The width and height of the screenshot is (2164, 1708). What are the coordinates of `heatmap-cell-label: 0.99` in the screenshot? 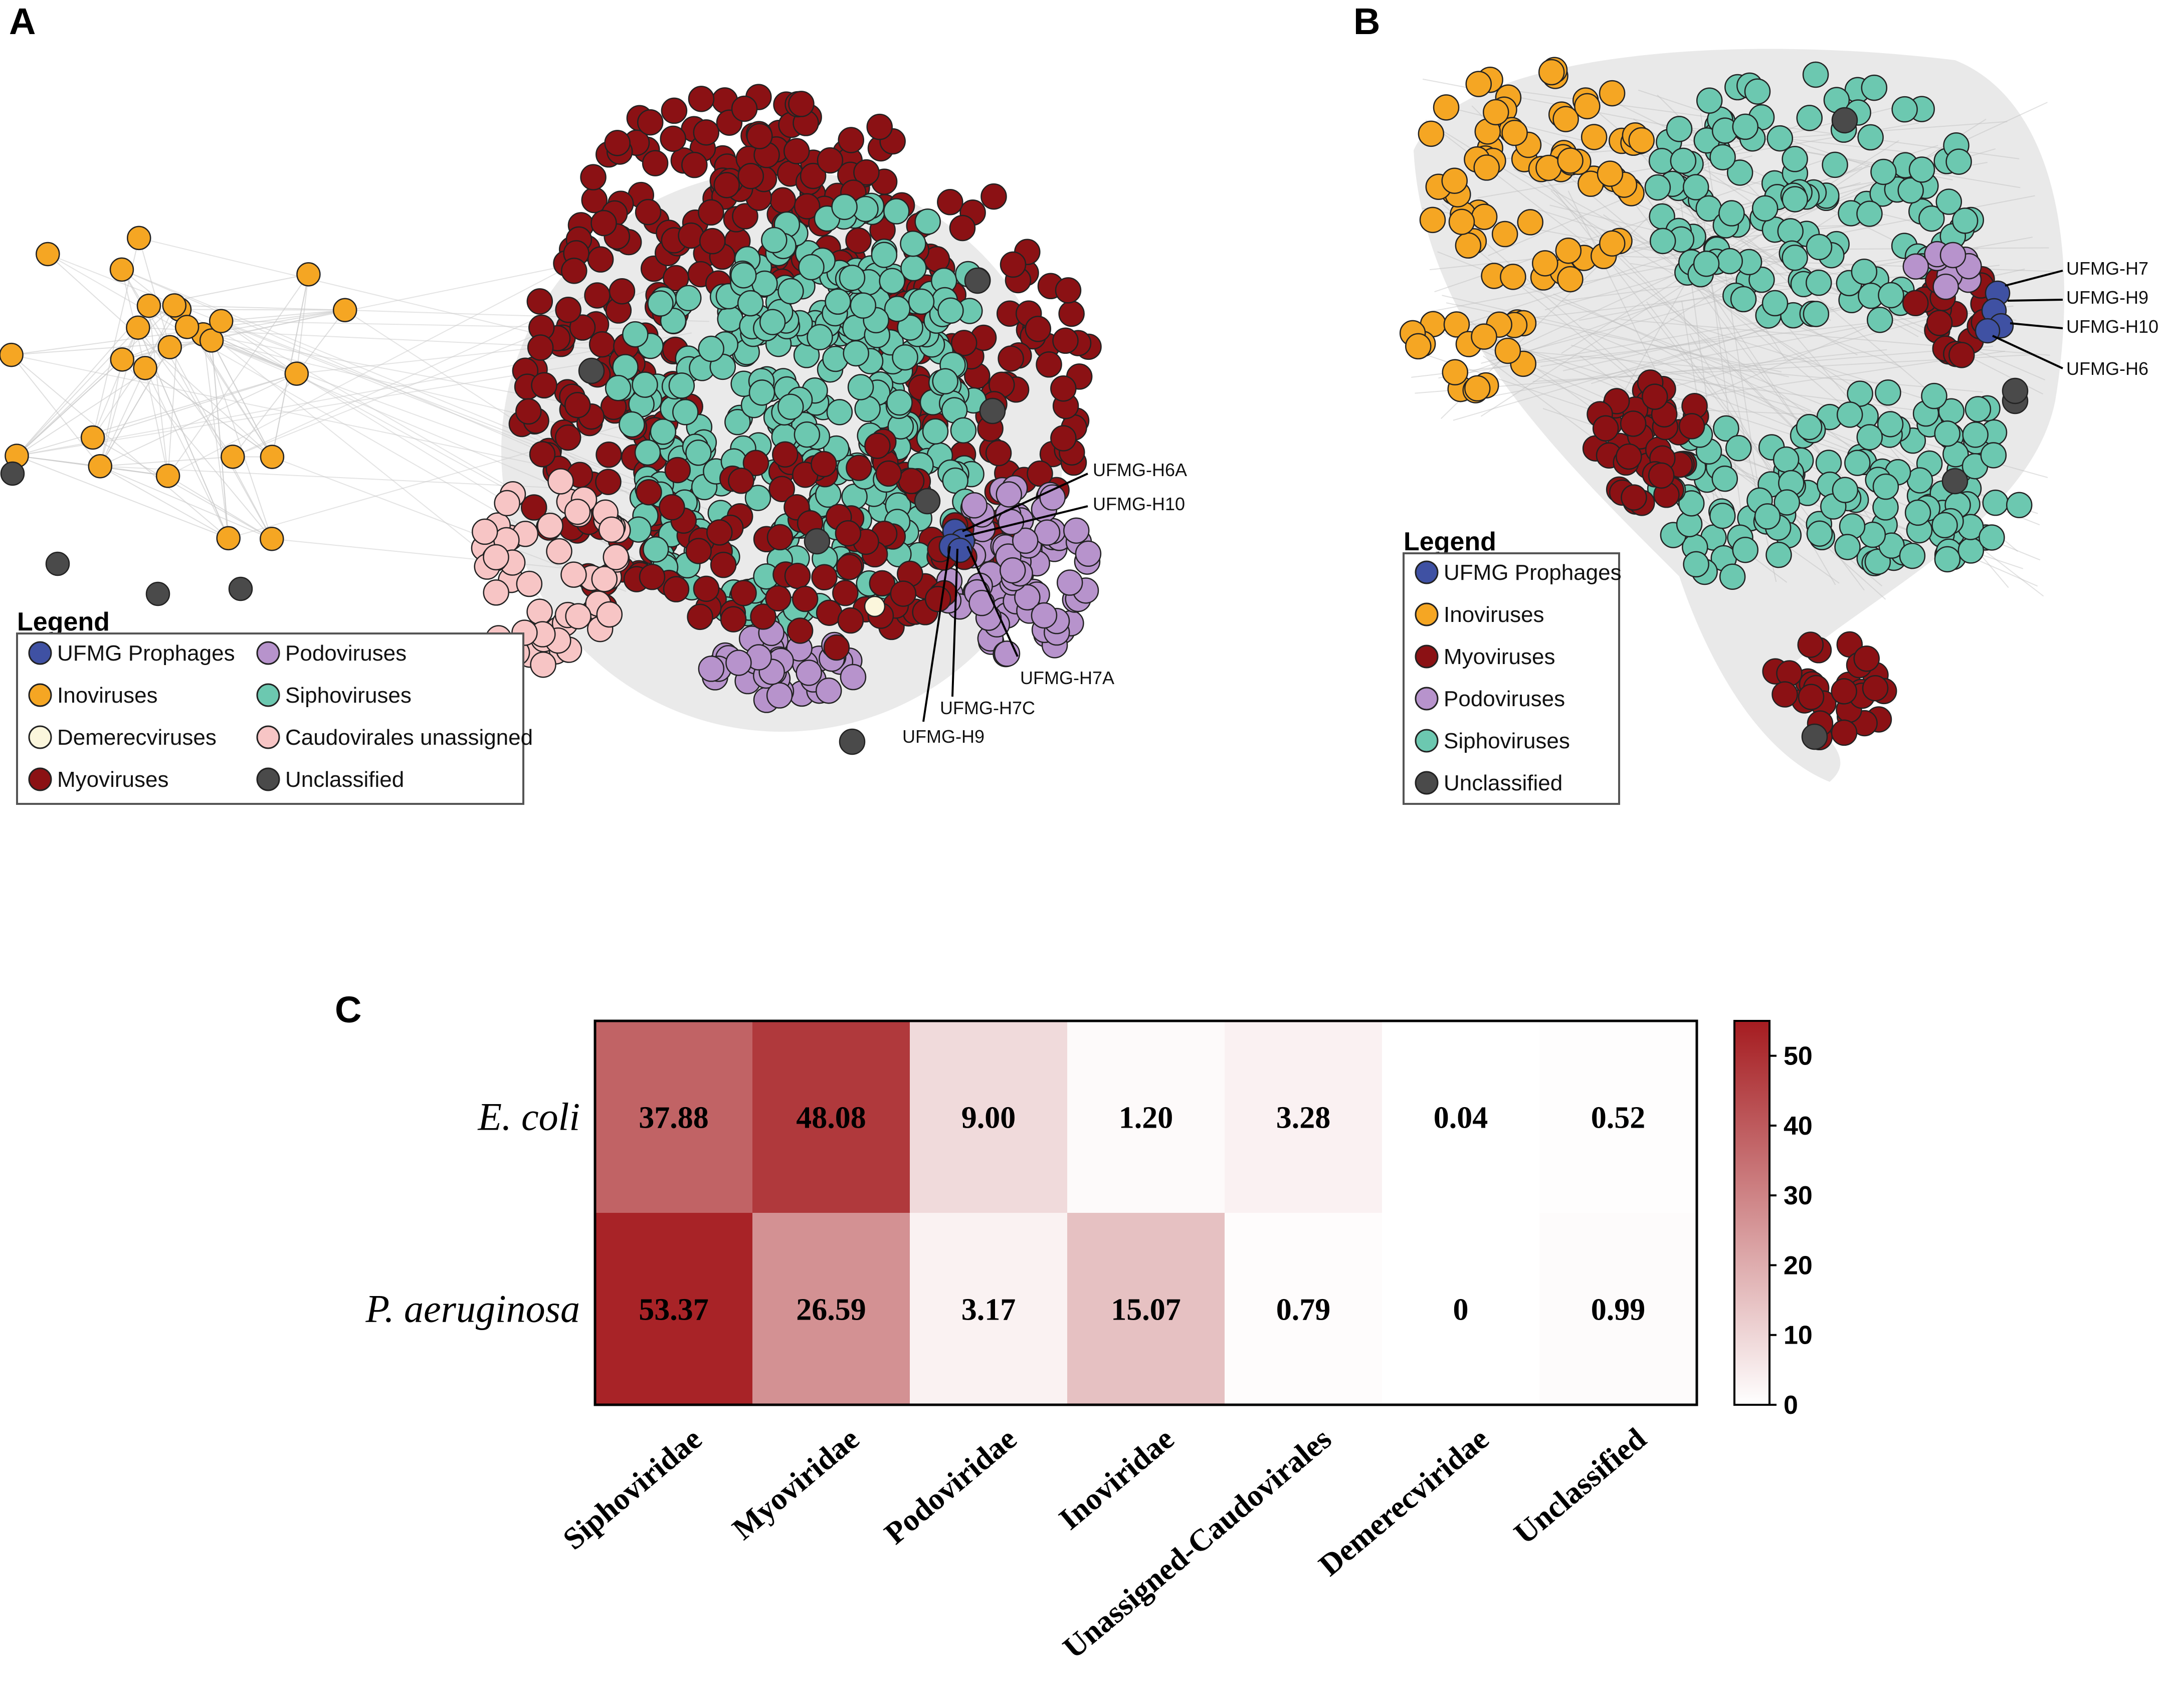 It's located at (1619, 1310).